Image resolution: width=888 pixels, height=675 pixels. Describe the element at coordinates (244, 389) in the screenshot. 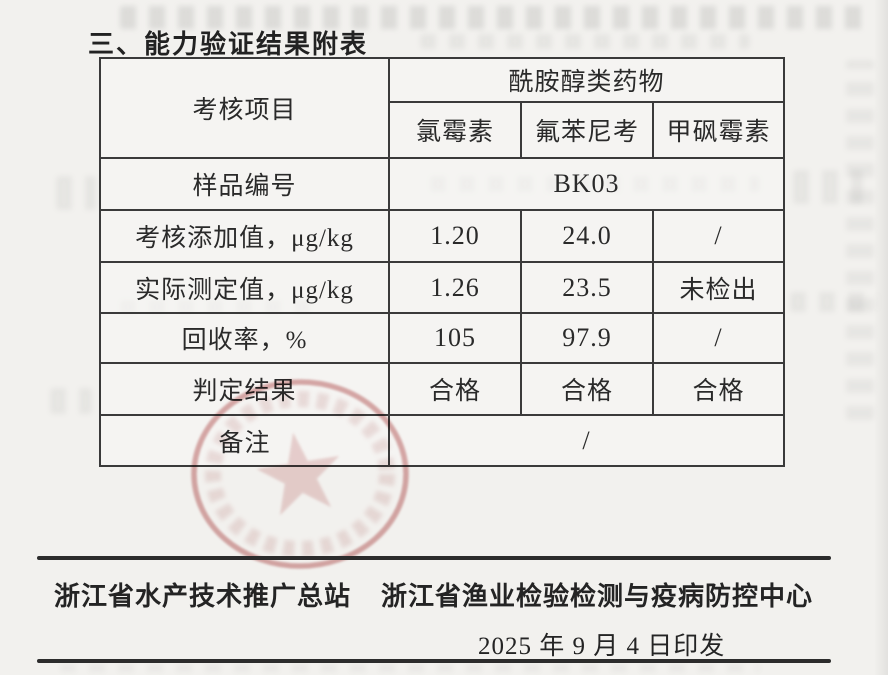

I see `row-label-judgement-result: 判定结果` at that location.